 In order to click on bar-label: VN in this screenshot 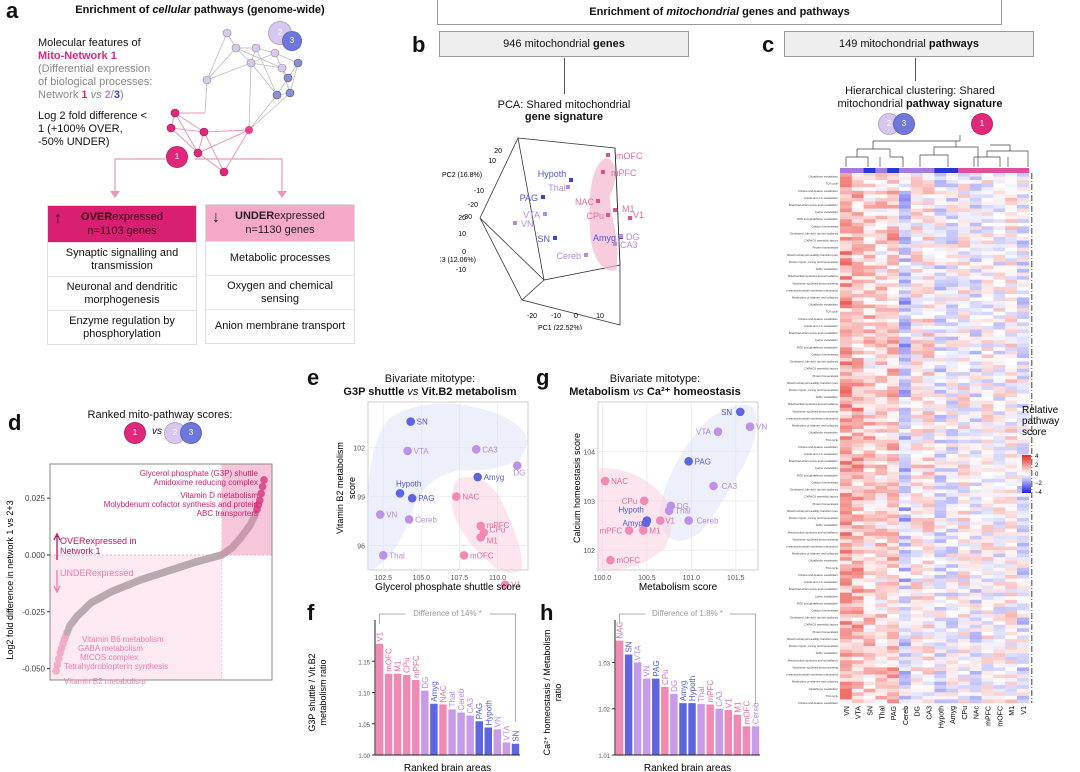, I will do `click(647, 670)`.